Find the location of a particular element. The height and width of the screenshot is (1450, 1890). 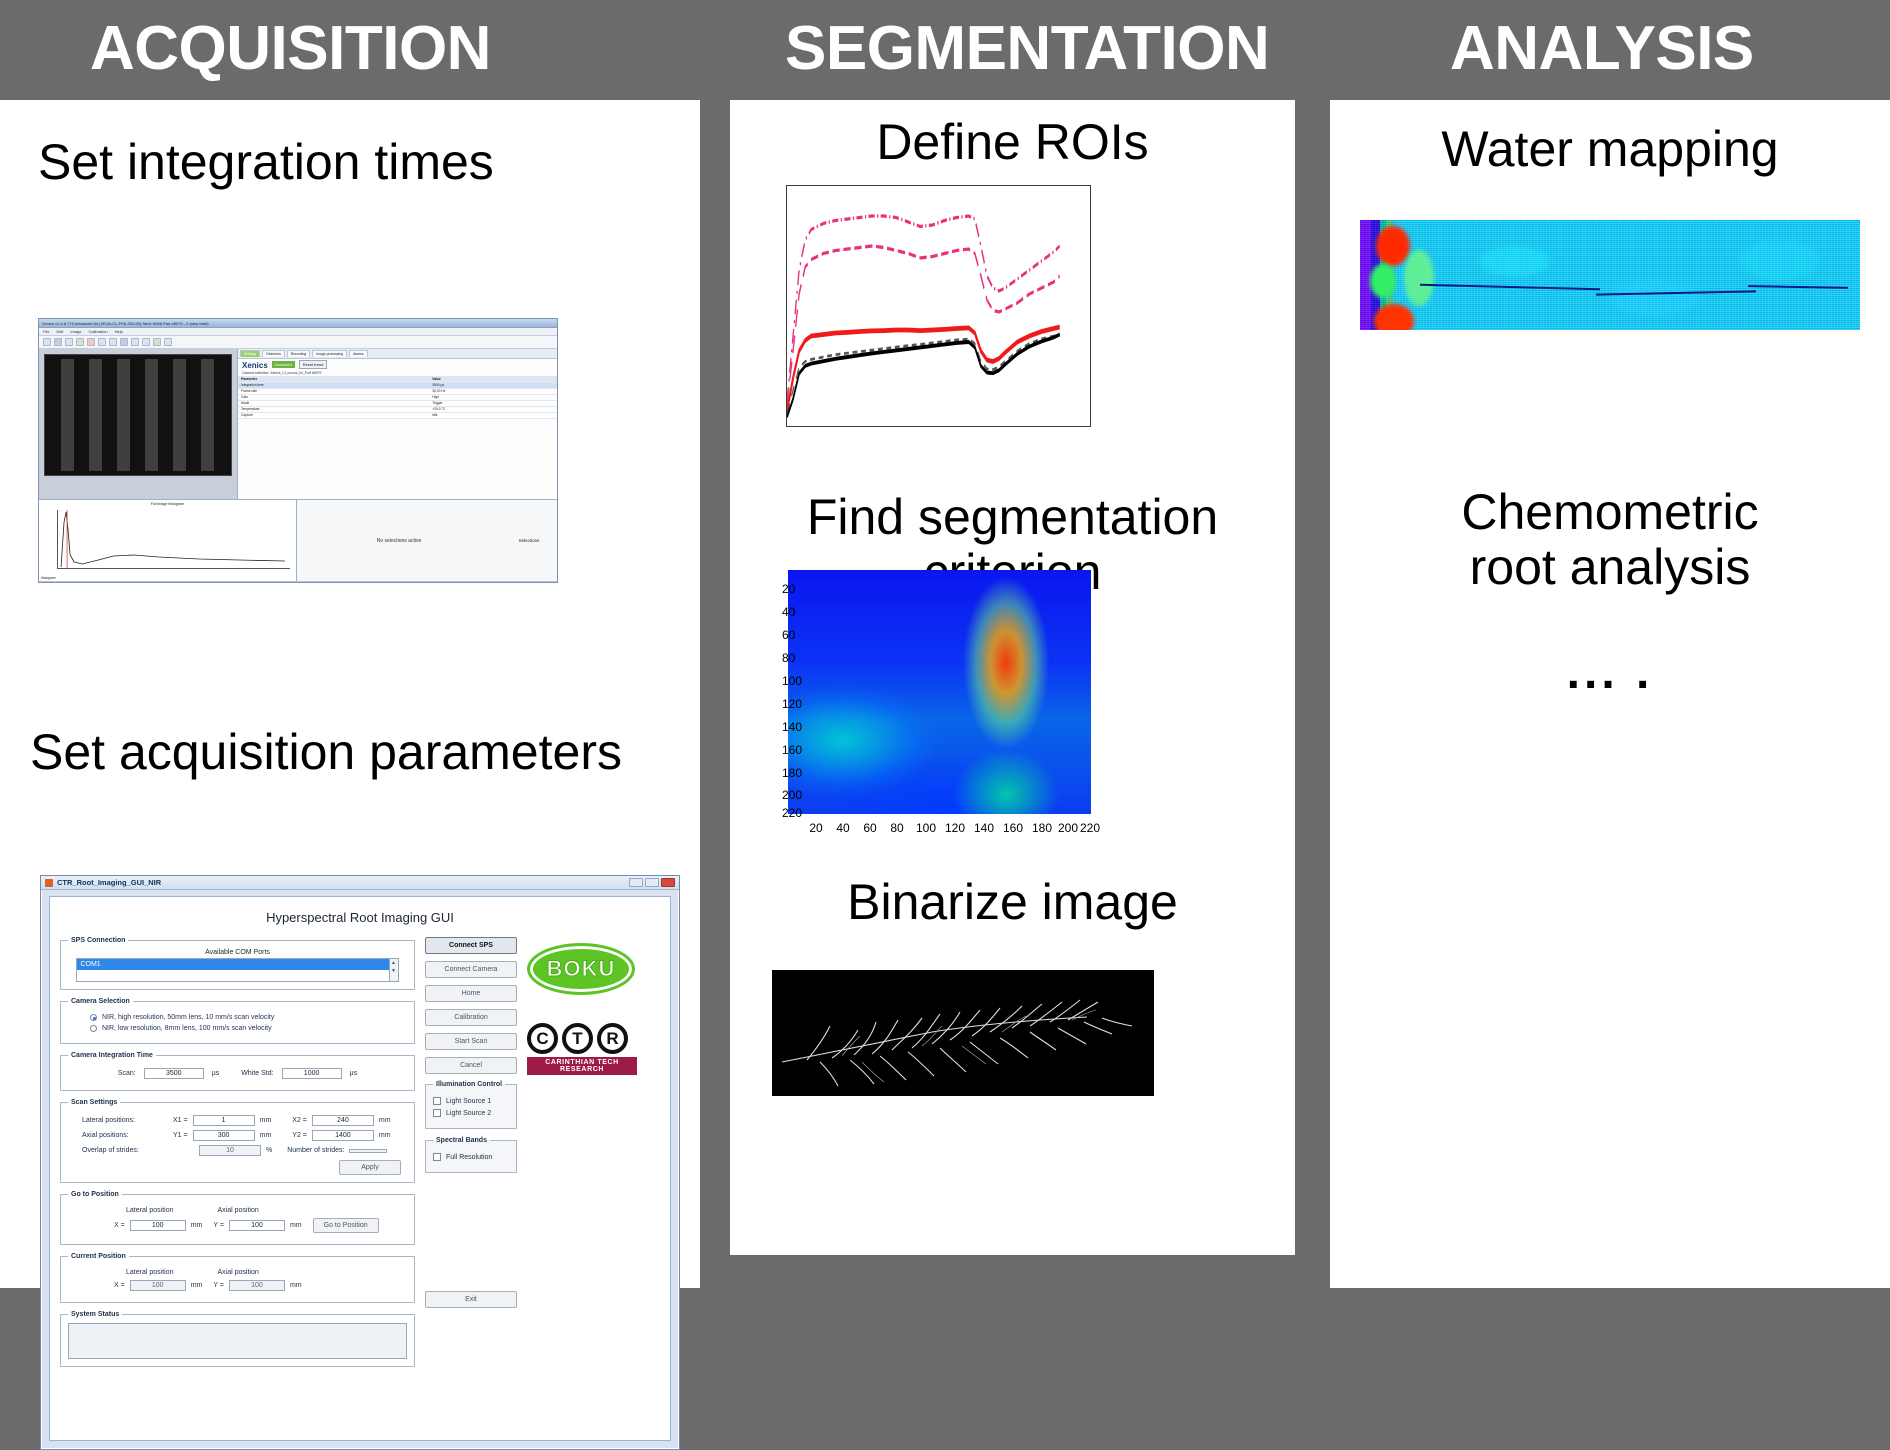

current-x-value: 100 is located at coordinates (157, 1285).